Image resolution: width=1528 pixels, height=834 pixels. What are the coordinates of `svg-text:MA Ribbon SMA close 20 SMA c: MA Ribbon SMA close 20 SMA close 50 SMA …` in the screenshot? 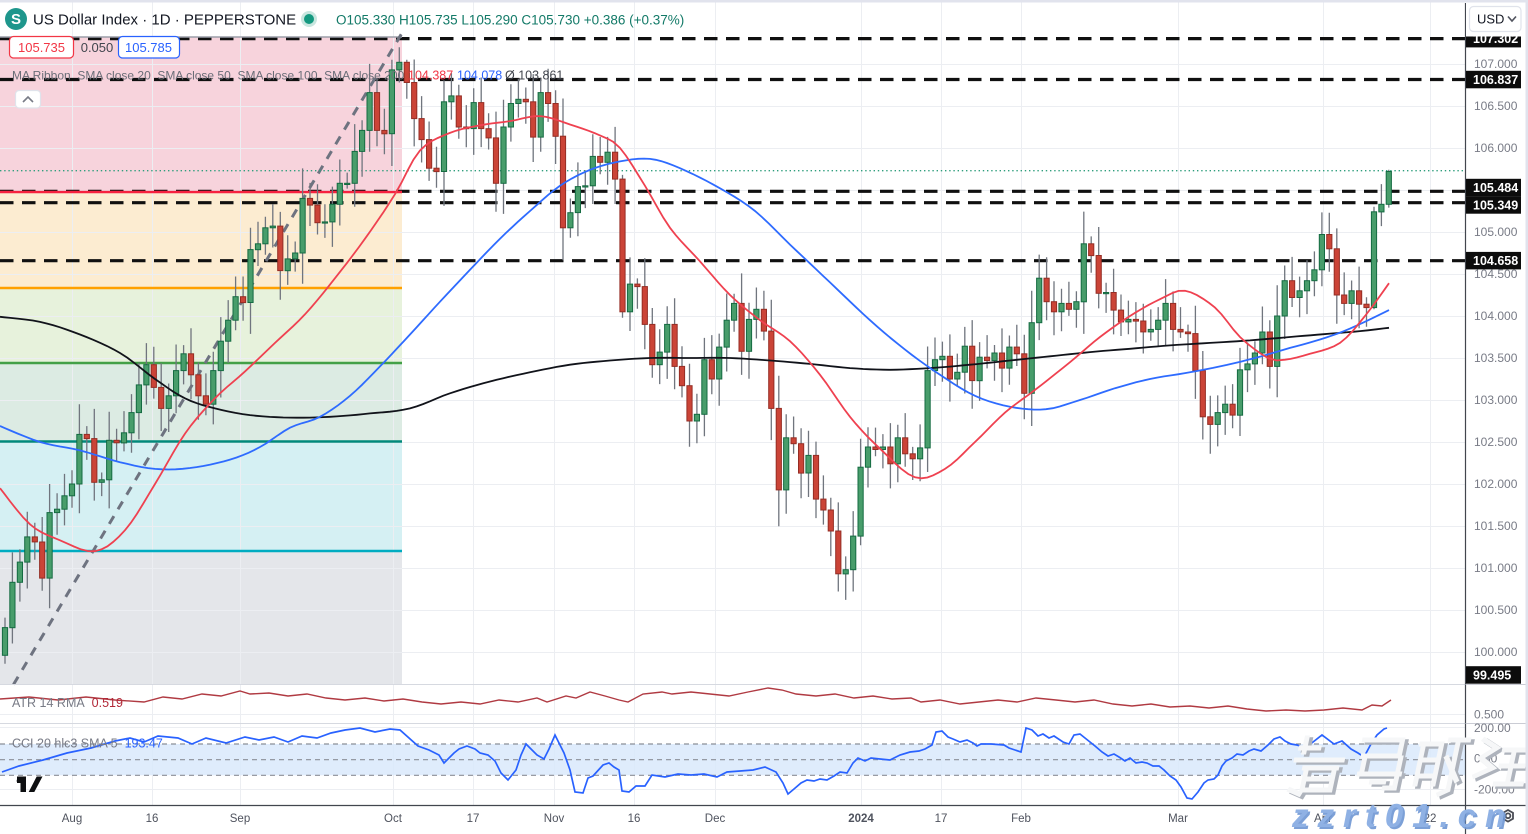 It's located at (208, 76).